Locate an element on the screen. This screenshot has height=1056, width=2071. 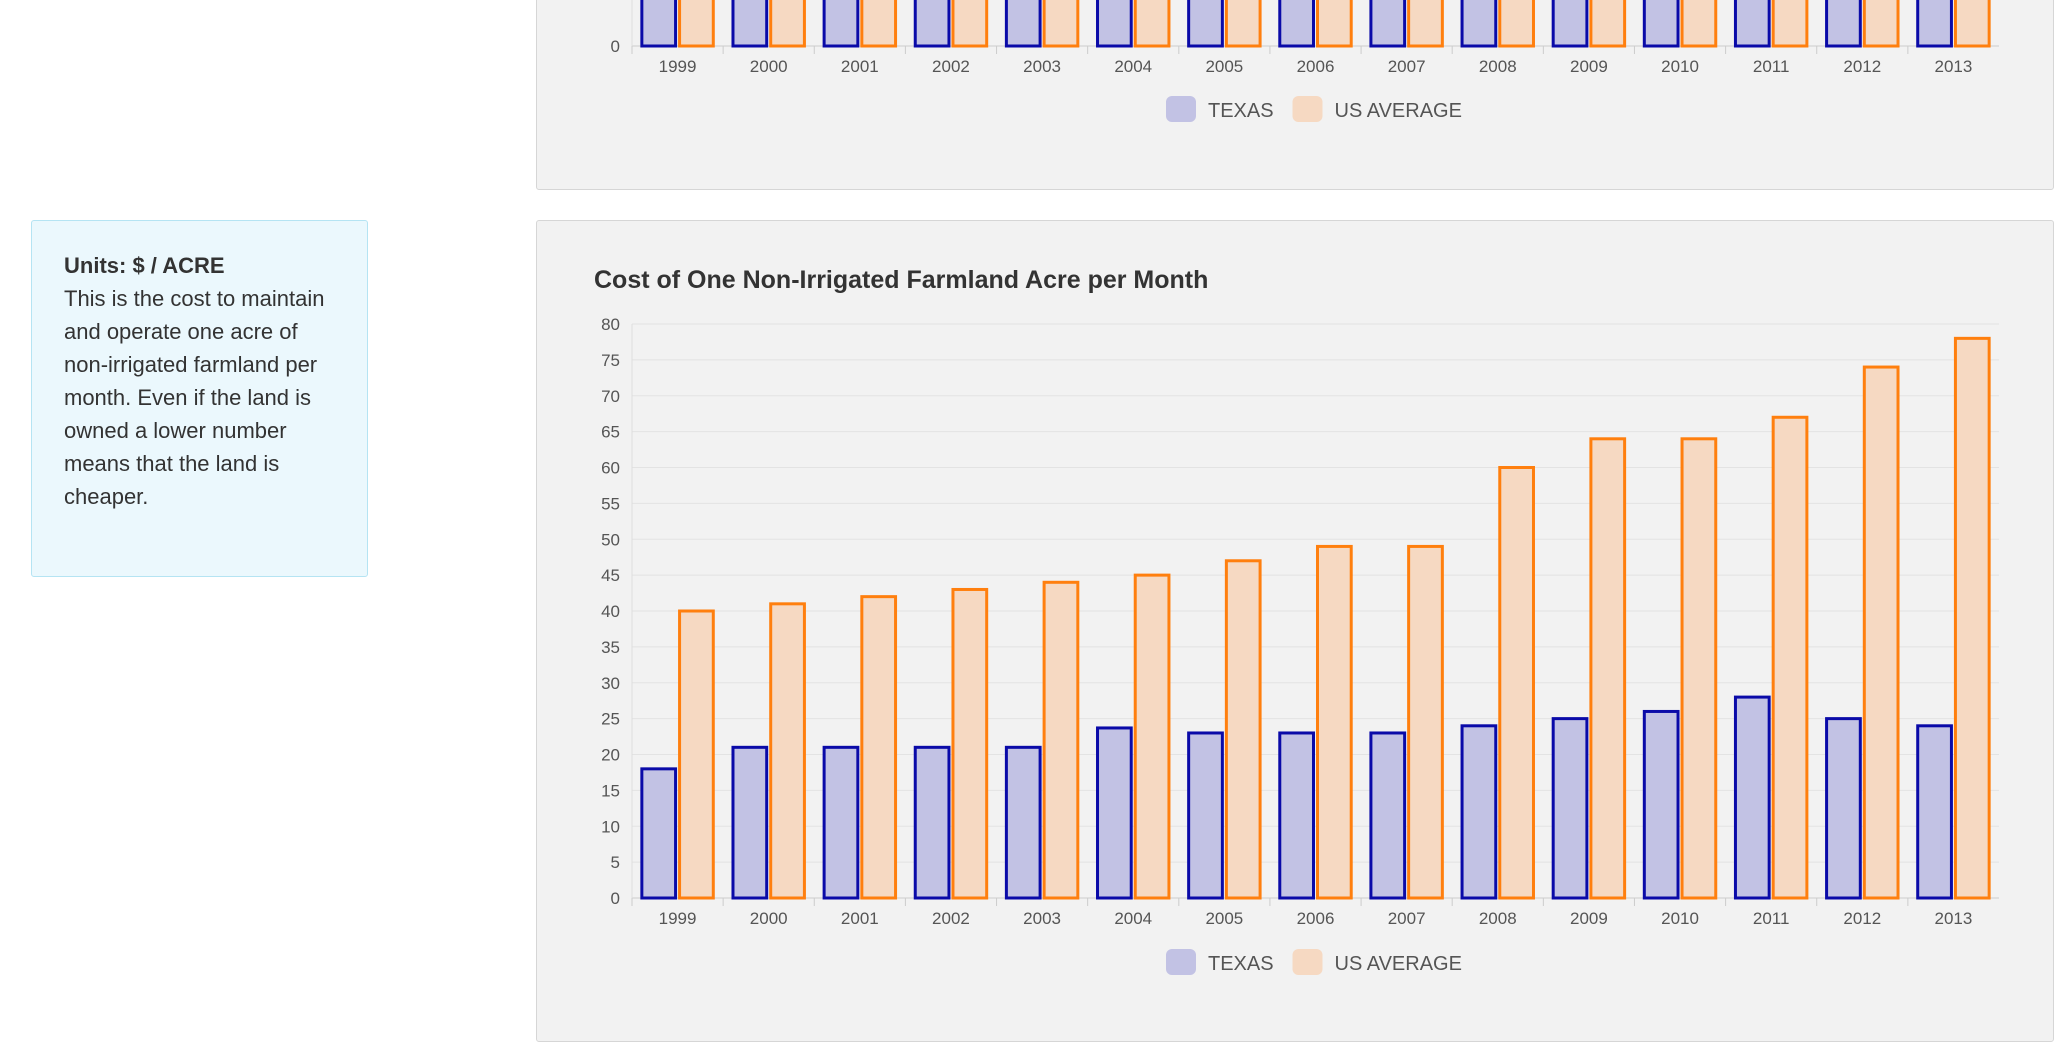
x-tick-label: 2013 is located at coordinates (1954, 66).